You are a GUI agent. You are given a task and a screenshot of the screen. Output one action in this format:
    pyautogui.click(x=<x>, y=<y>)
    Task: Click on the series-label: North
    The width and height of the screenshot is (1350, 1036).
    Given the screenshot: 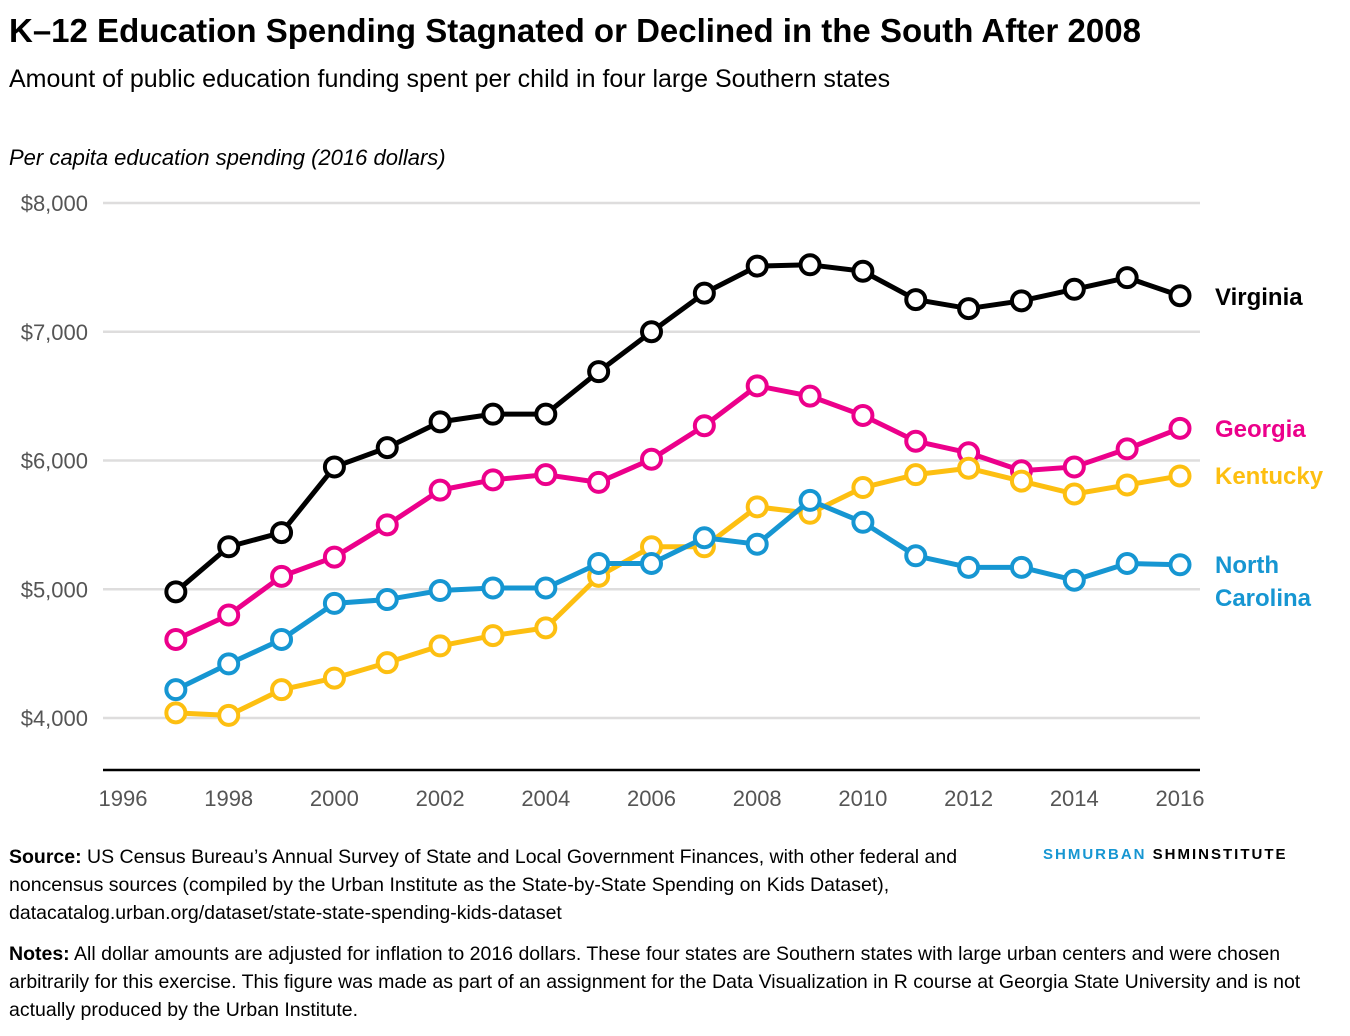 What is the action you would take?
    pyautogui.click(x=1247, y=565)
    